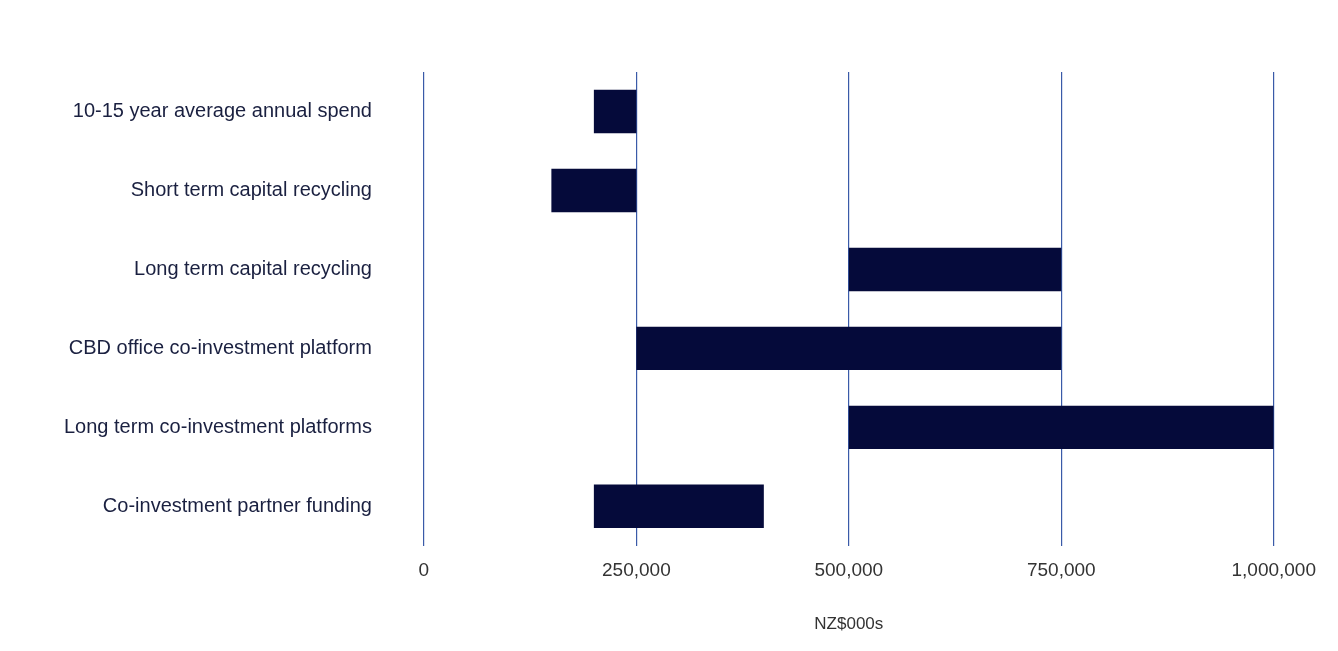 The width and height of the screenshot is (1338, 651). I want to click on y-tick-label: Short term capital recycling, so click(251, 188).